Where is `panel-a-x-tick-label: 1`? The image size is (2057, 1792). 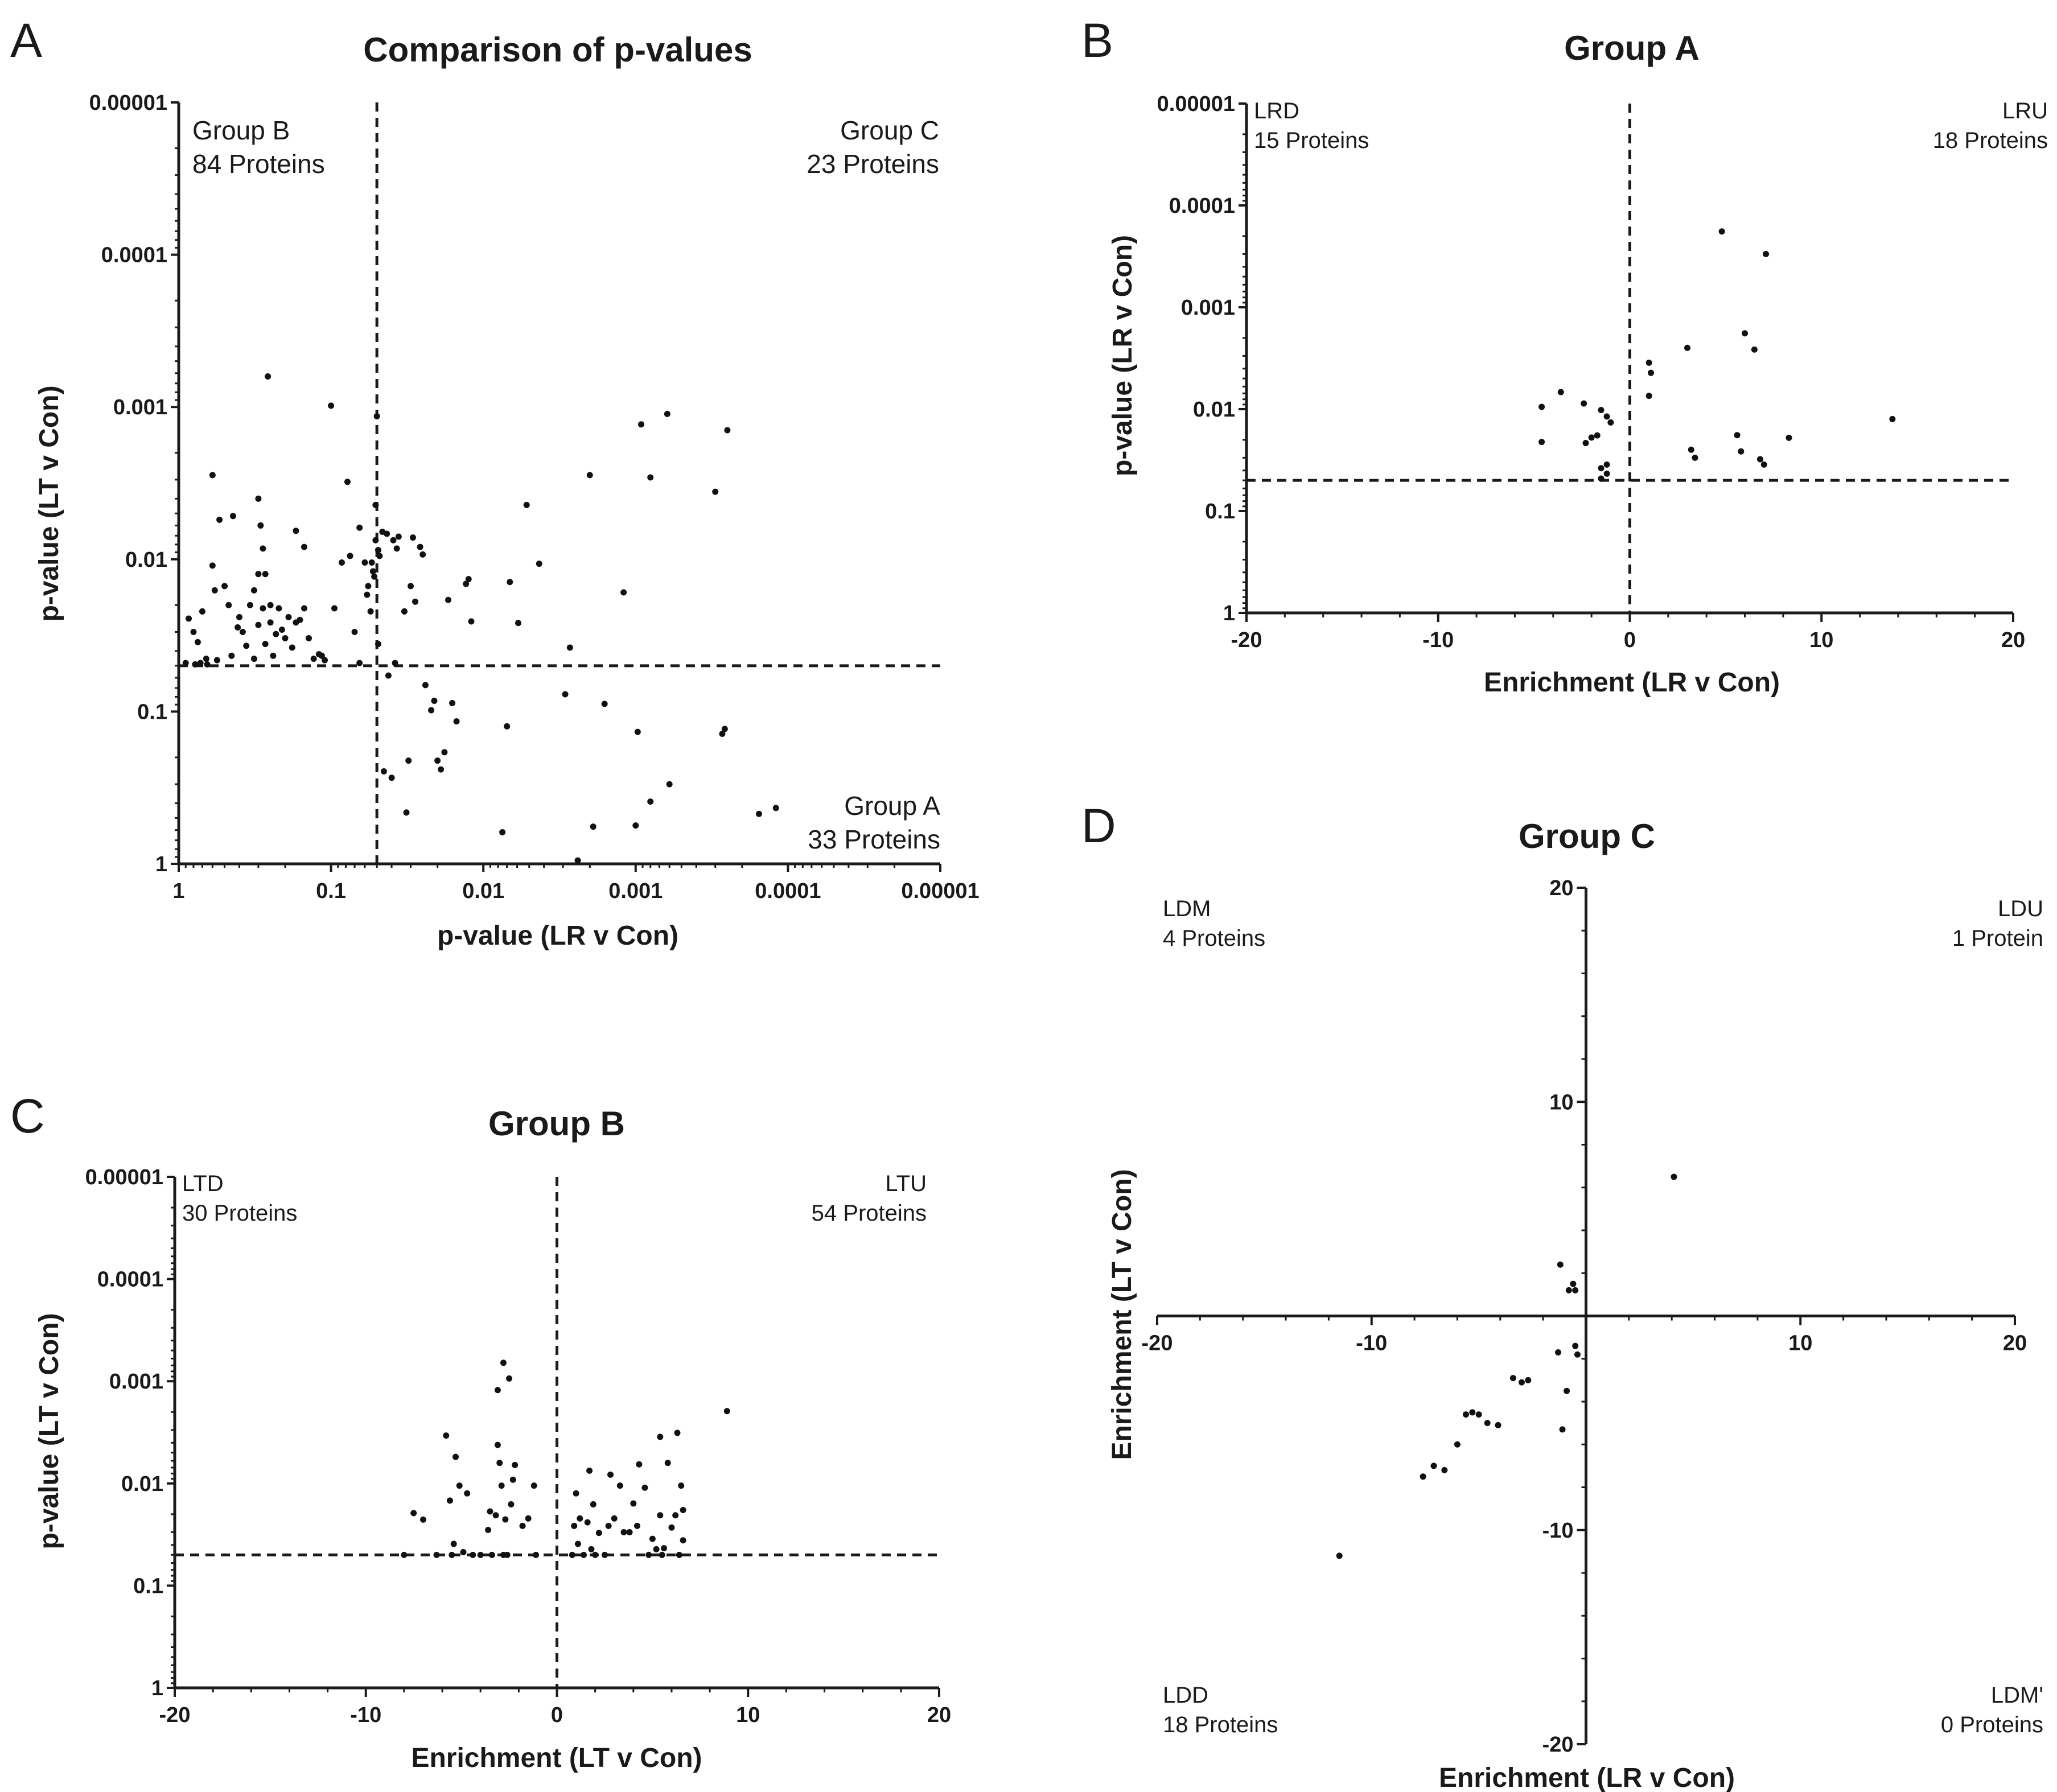
panel-a-x-tick-label: 1 is located at coordinates (178, 891).